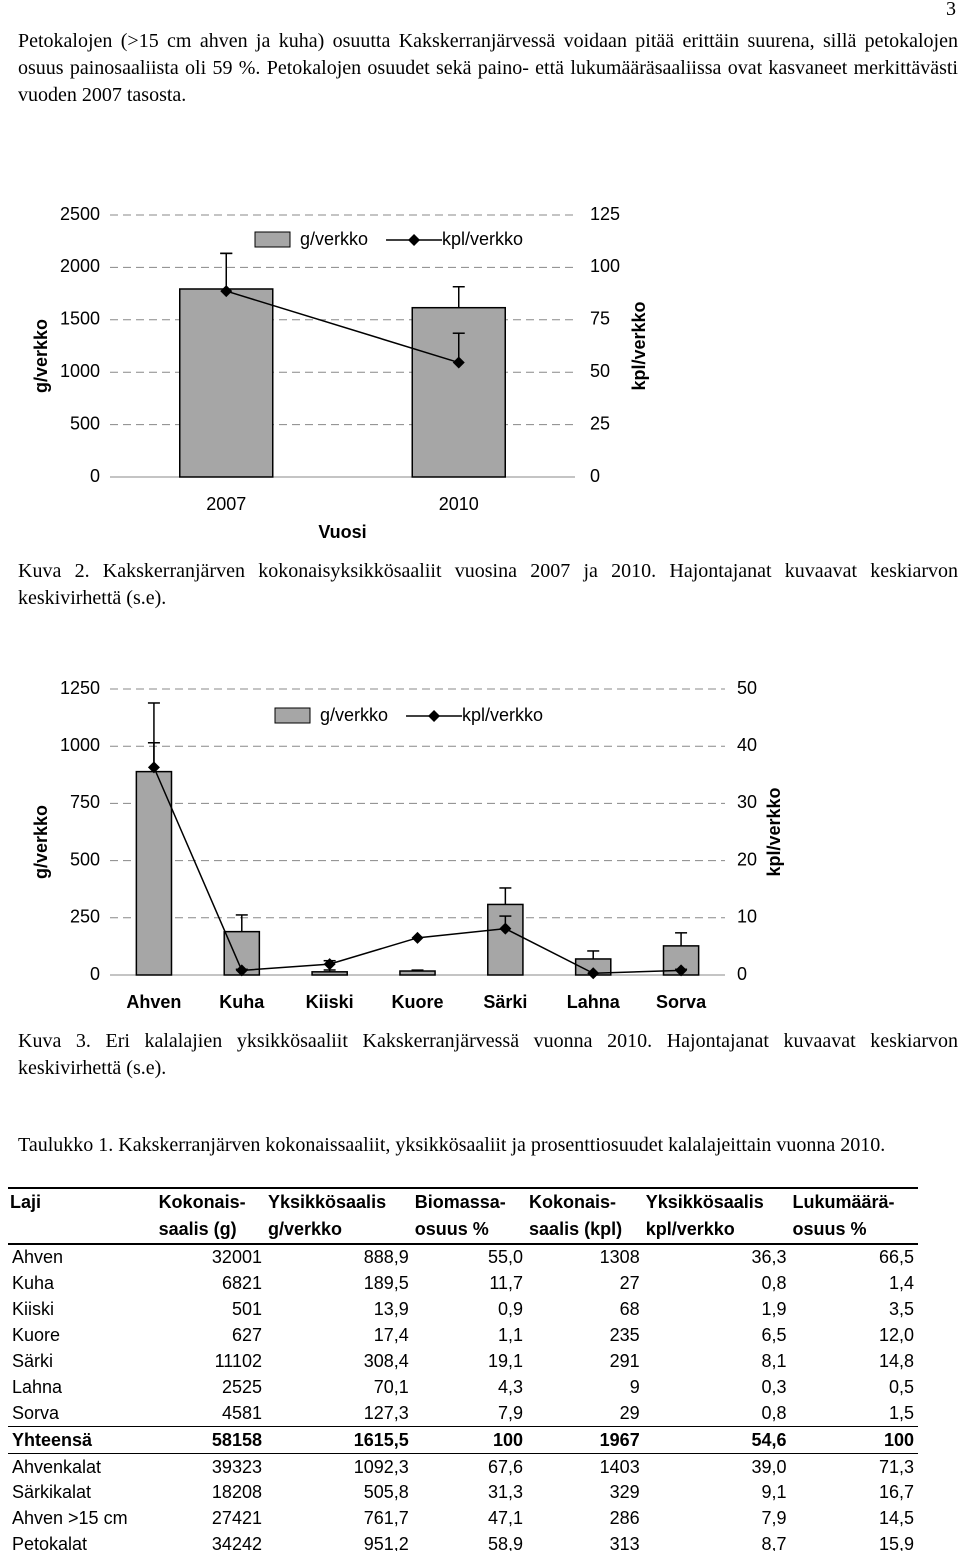 Image resolution: width=960 pixels, height=1551 pixels. Describe the element at coordinates (211, 1216) in the screenshot. I see `header-cell: Kokonais-saalis (g)` at that location.